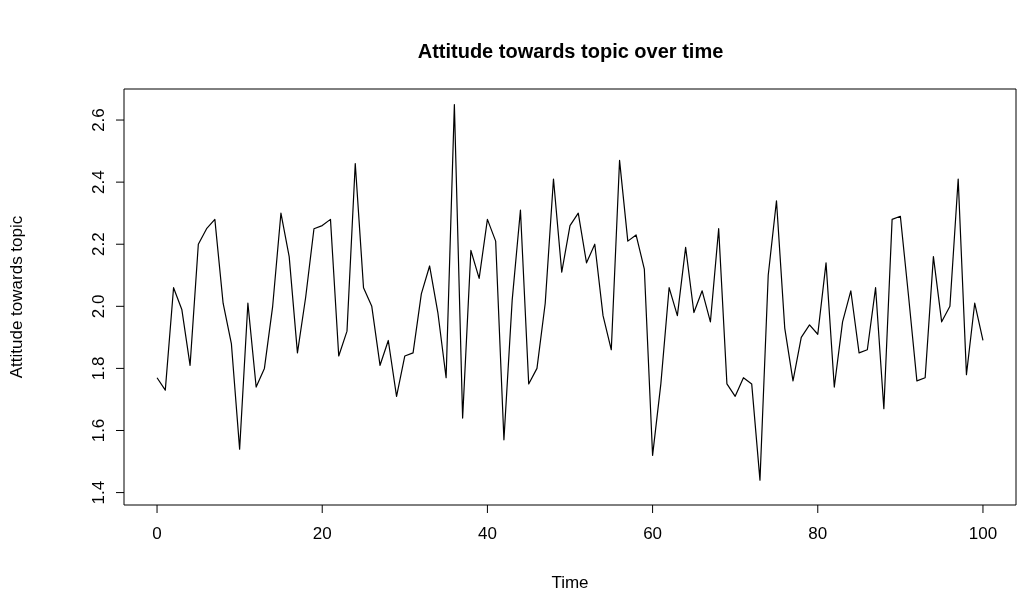 The height and width of the screenshot is (605, 1027). I want to click on x-tick-label: 40, so click(487, 533).